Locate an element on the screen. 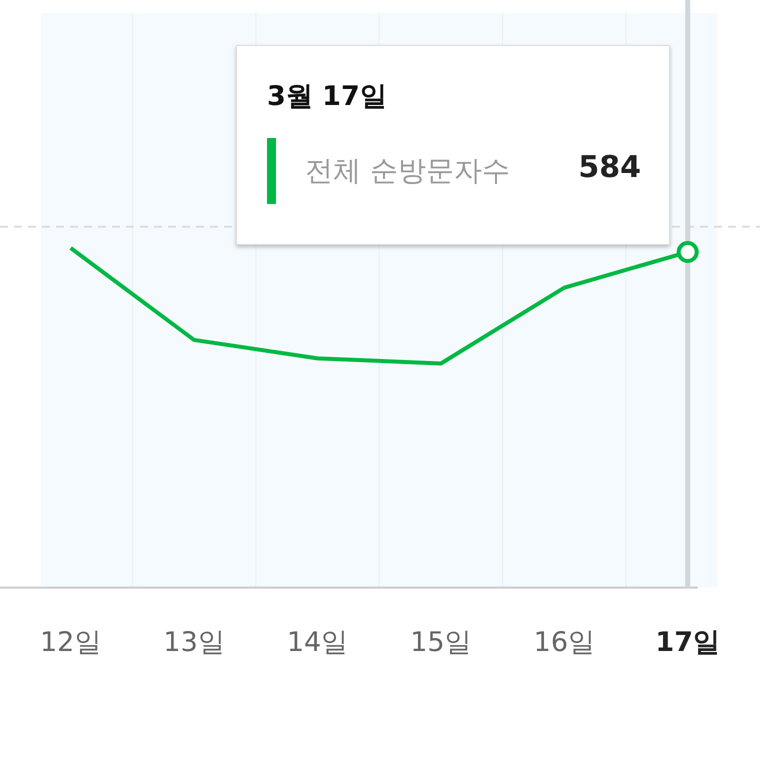 This screenshot has height=760, width=760. x-tick-label: 17일 is located at coordinates (687, 642).